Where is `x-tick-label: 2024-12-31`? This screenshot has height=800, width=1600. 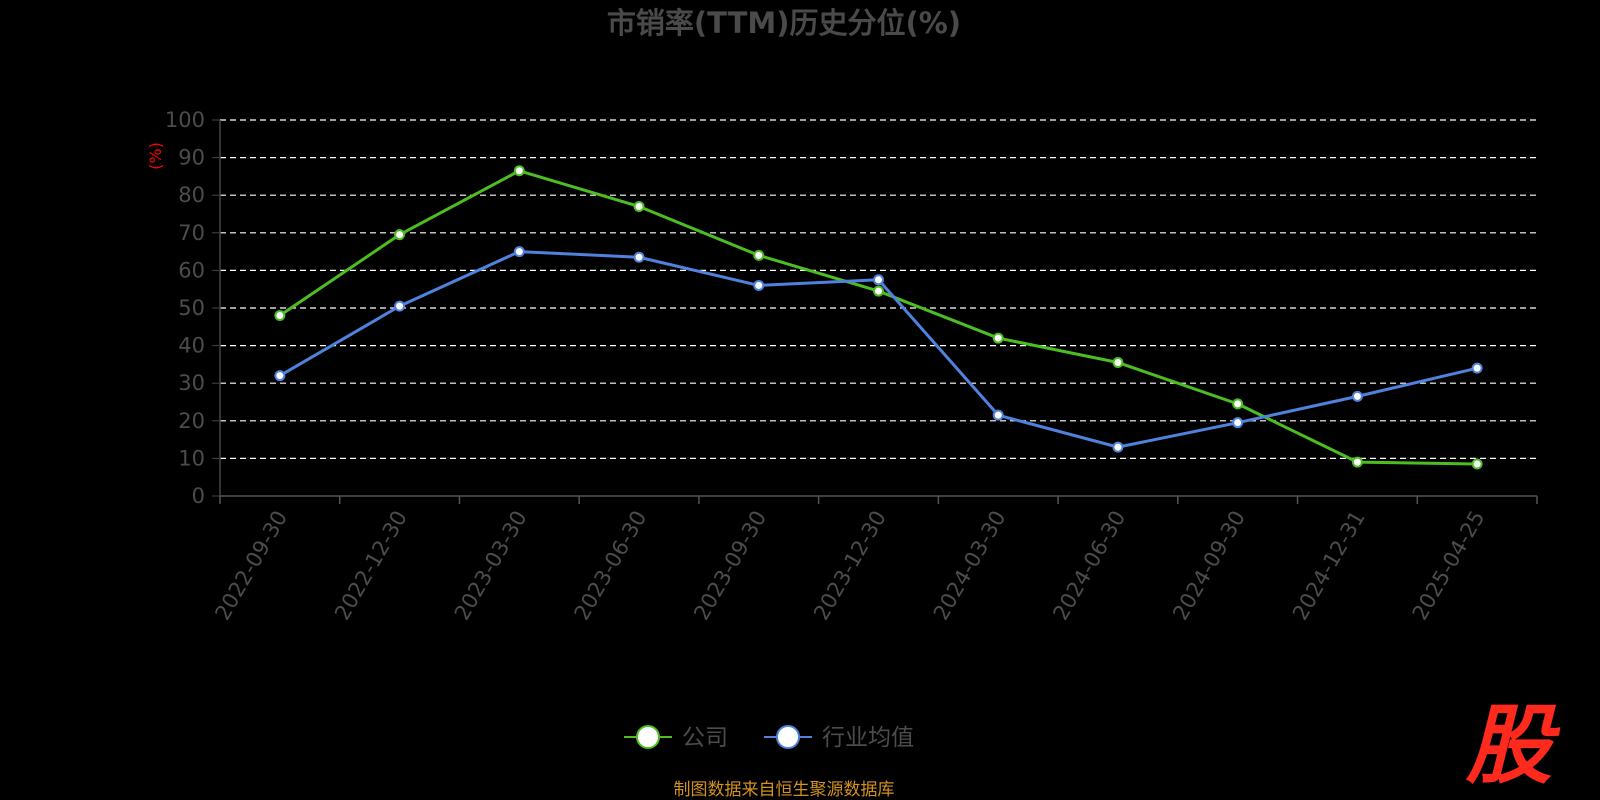 x-tick-label: 2024-12-31 is located at coordinates (1329, 566).